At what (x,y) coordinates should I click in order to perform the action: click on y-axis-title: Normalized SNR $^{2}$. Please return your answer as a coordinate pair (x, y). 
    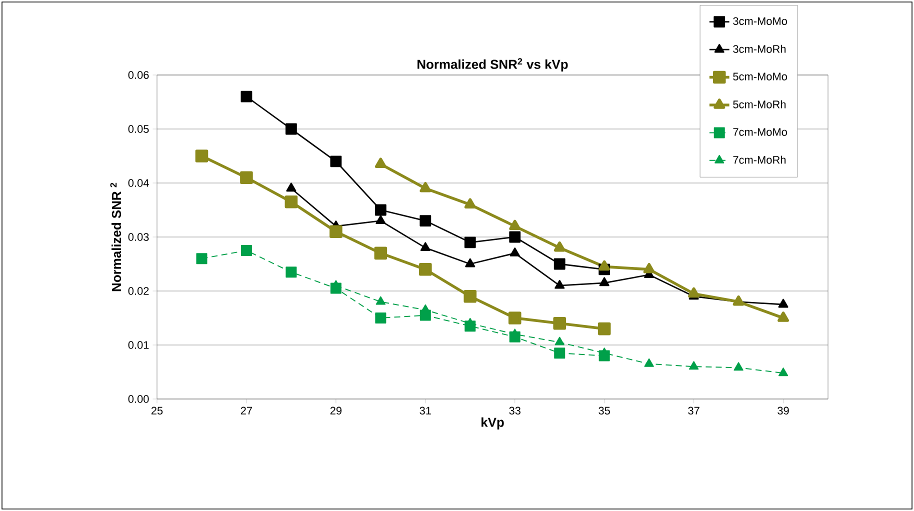
    Looking at the image, I should click on (116, 237).